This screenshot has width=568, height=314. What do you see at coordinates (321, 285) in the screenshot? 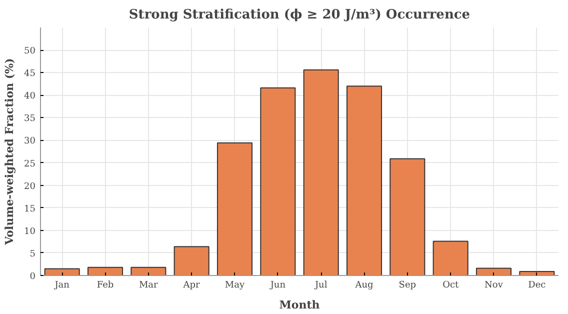
I see `x-tick-label: Jul` at bounding box center [321, 285].